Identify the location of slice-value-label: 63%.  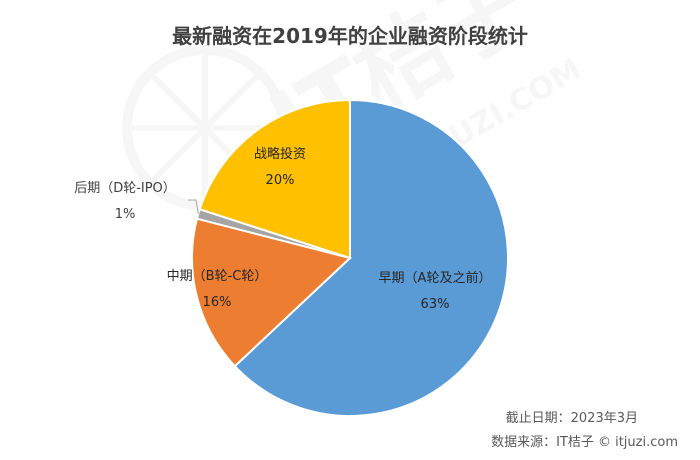
(435, 304).